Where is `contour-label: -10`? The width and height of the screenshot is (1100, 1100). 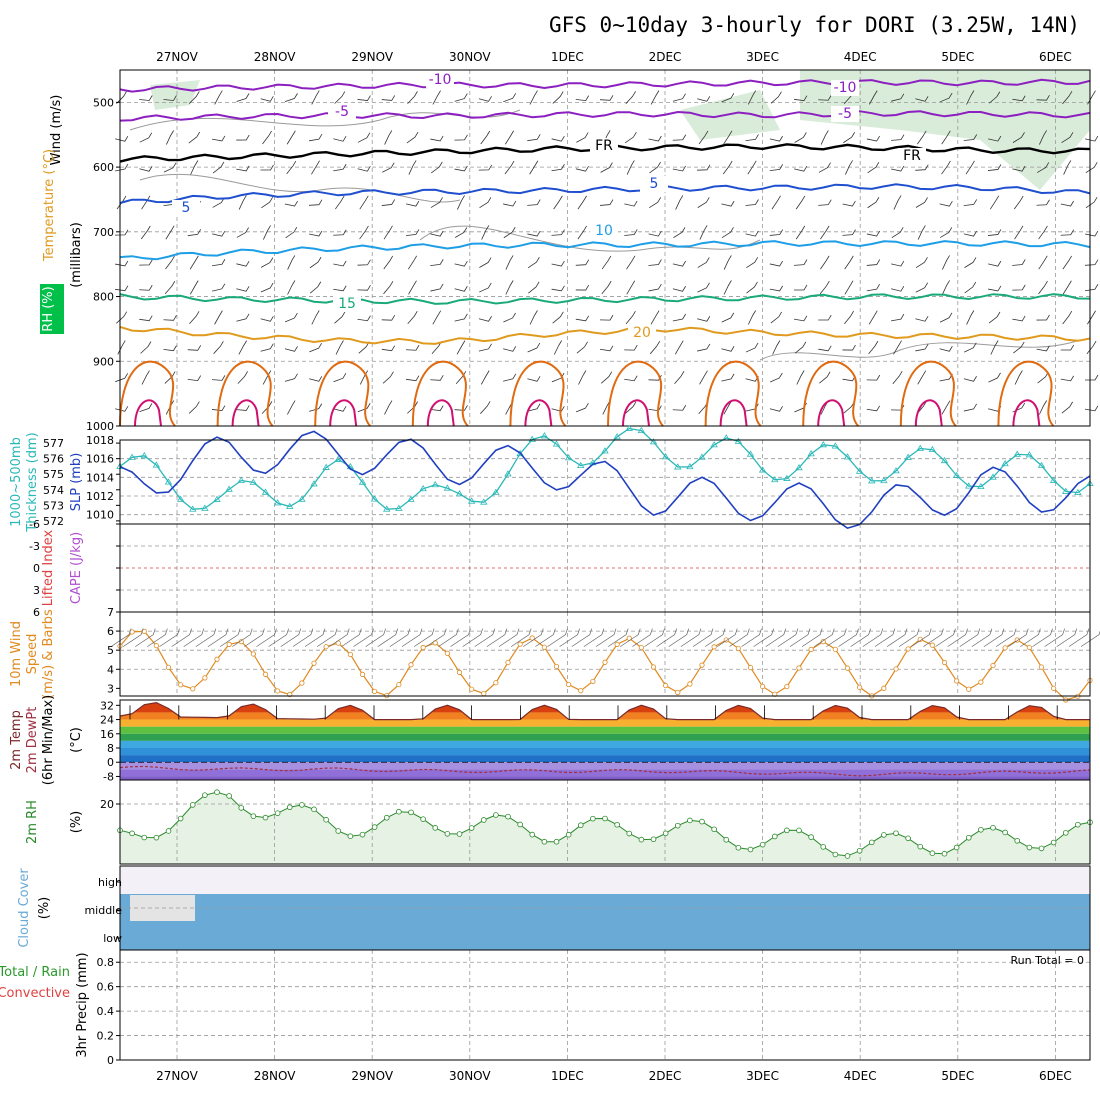 contour-label: -10 is located at coordinates (440, 80).